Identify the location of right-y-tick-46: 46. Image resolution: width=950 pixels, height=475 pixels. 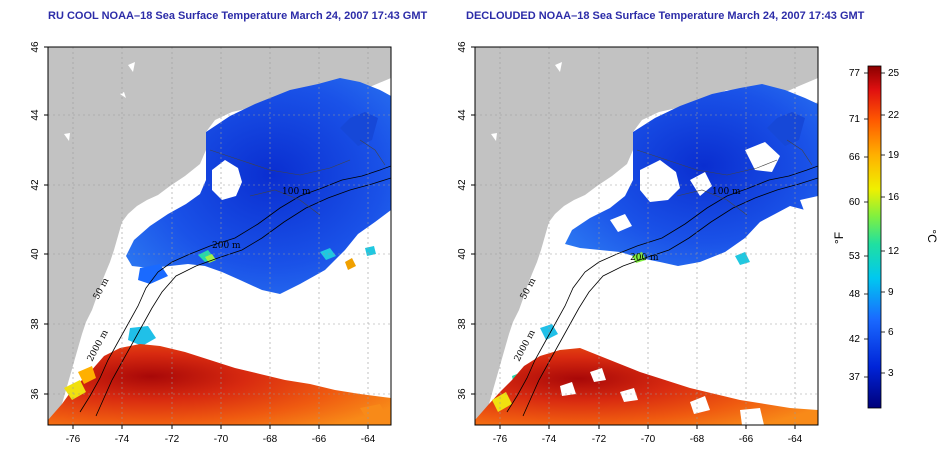
(462, 47).